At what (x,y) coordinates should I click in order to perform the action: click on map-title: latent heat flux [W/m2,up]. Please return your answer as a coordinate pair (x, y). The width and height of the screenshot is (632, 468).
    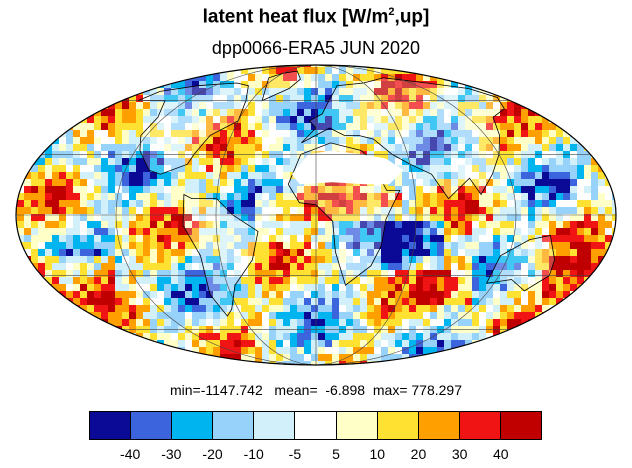
    Looking at the image, I should click on (316, 17).